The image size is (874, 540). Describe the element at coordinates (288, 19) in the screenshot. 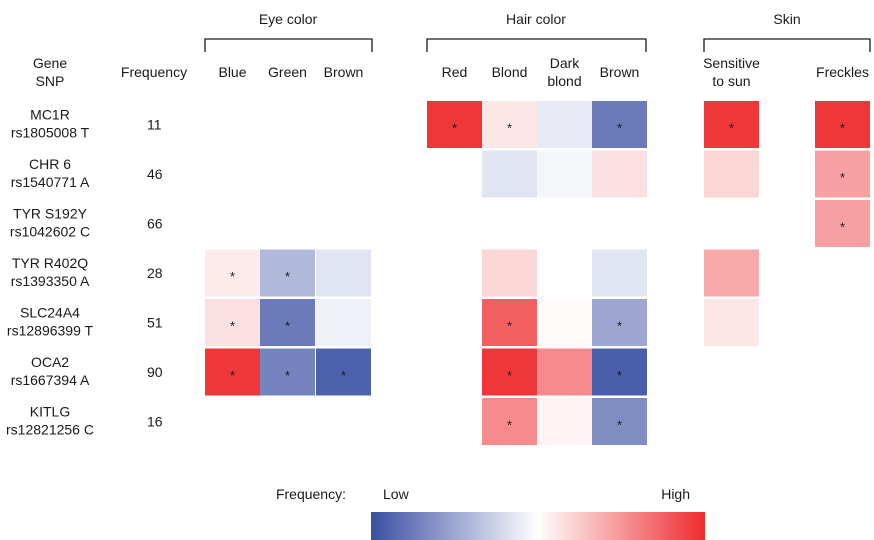

I see `group-title-eye-color: Eye color` at that location.